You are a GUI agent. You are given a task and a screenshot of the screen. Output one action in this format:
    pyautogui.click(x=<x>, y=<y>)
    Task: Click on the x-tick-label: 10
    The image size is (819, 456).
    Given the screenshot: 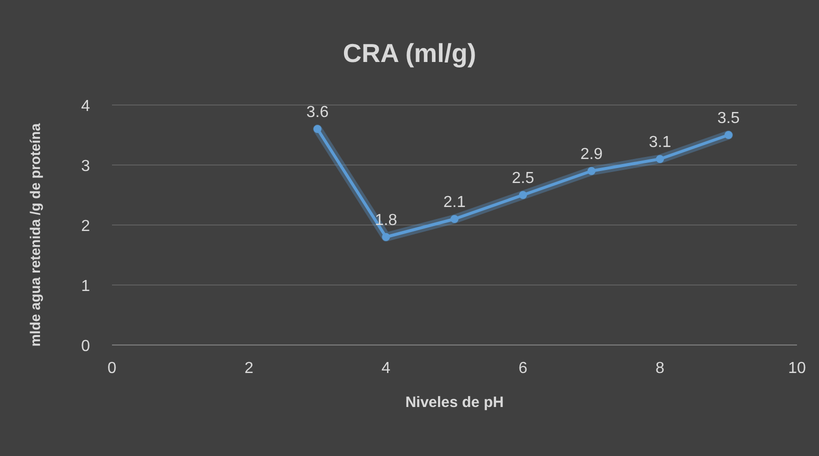 What is the action you would take?
    pyautogui.click(x=797, y=368)
    